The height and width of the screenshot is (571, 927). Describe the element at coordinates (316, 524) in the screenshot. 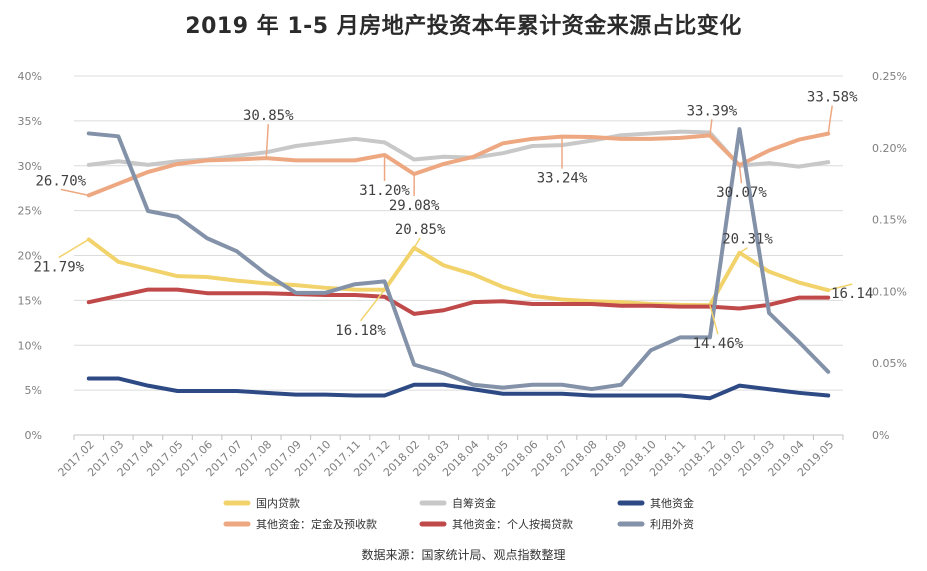

I see `legend-label: 其他资金：定金及预收款` at that location.